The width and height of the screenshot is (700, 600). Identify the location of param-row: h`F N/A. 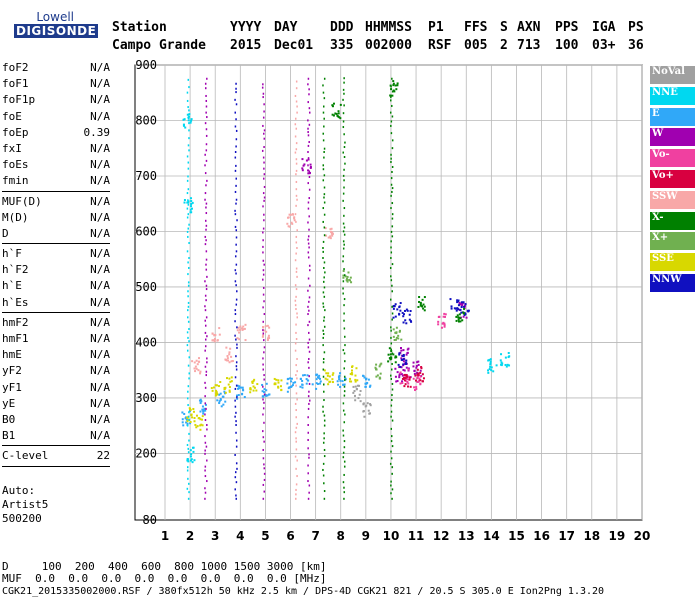
(56, 254).